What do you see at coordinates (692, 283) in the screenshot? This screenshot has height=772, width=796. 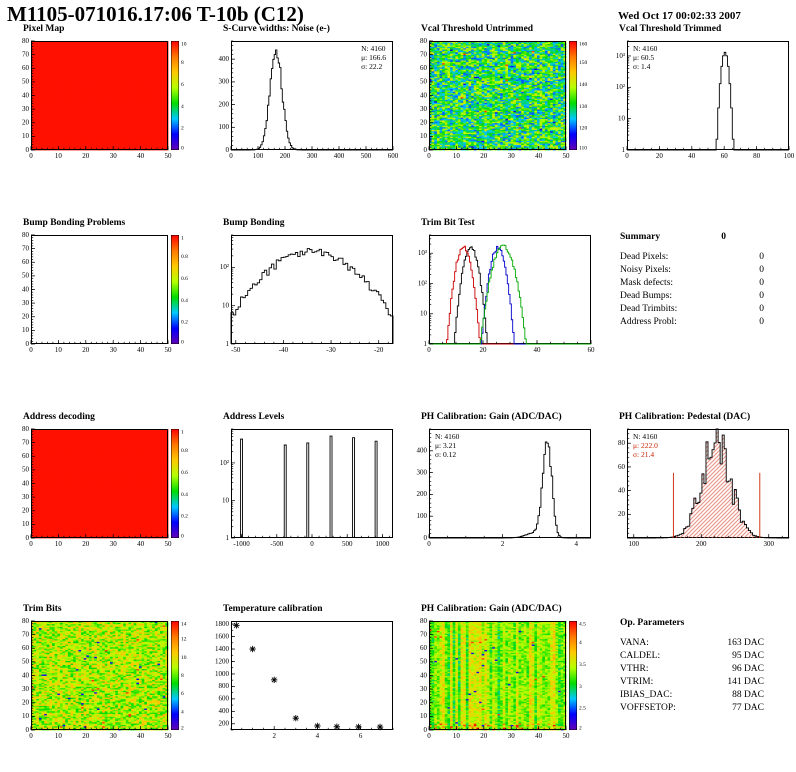 I see `summary-row-mask-defects: Mask defects: 0` at bounding box center [692, 283].